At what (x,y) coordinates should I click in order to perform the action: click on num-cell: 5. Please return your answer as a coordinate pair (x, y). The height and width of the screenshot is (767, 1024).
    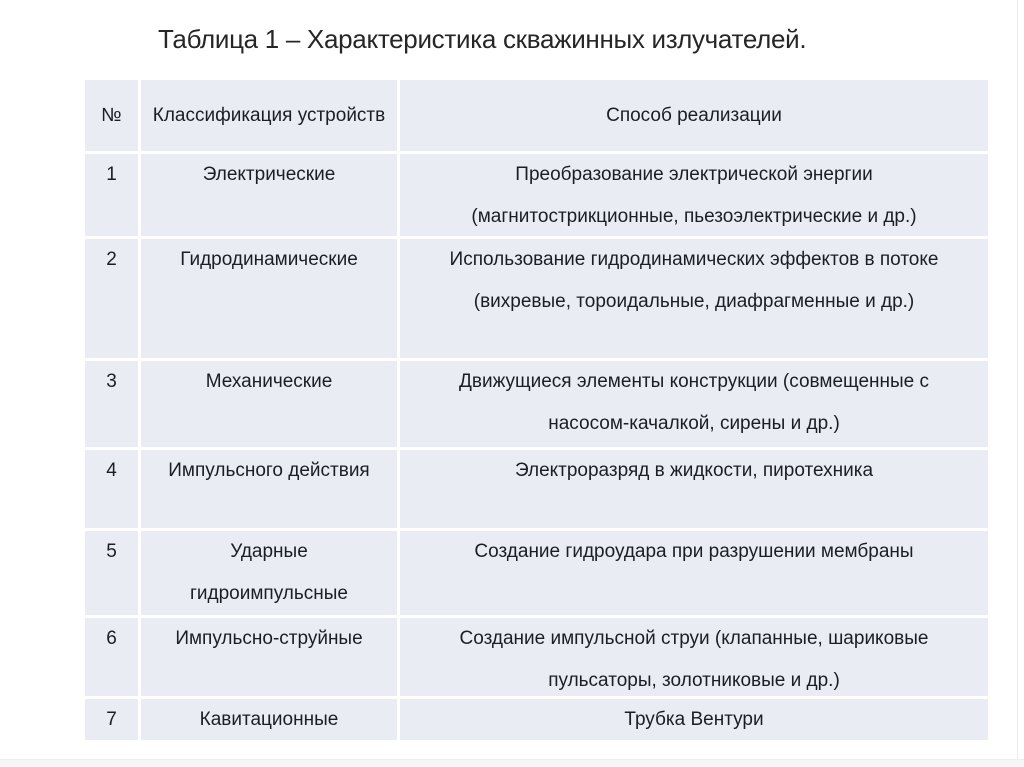
    Looking at the image, I should click on (111, 573).